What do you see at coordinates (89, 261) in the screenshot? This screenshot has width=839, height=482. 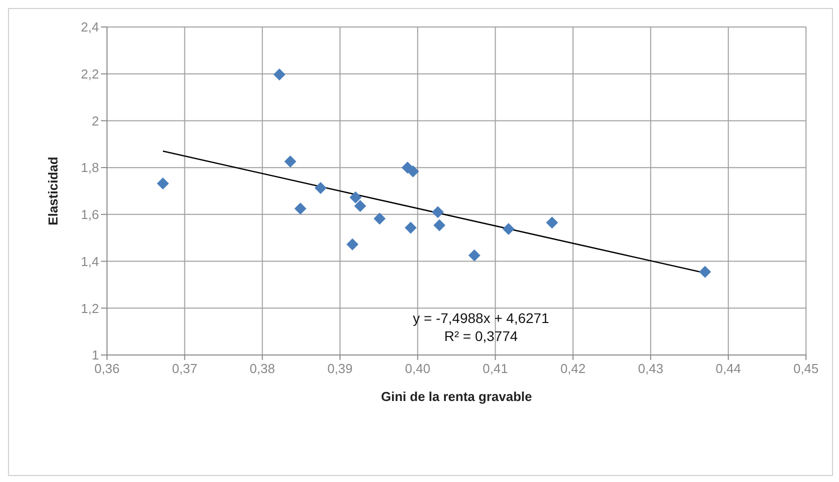 I see `y-tick-label: 1,4` at bounding box center [89, 261].